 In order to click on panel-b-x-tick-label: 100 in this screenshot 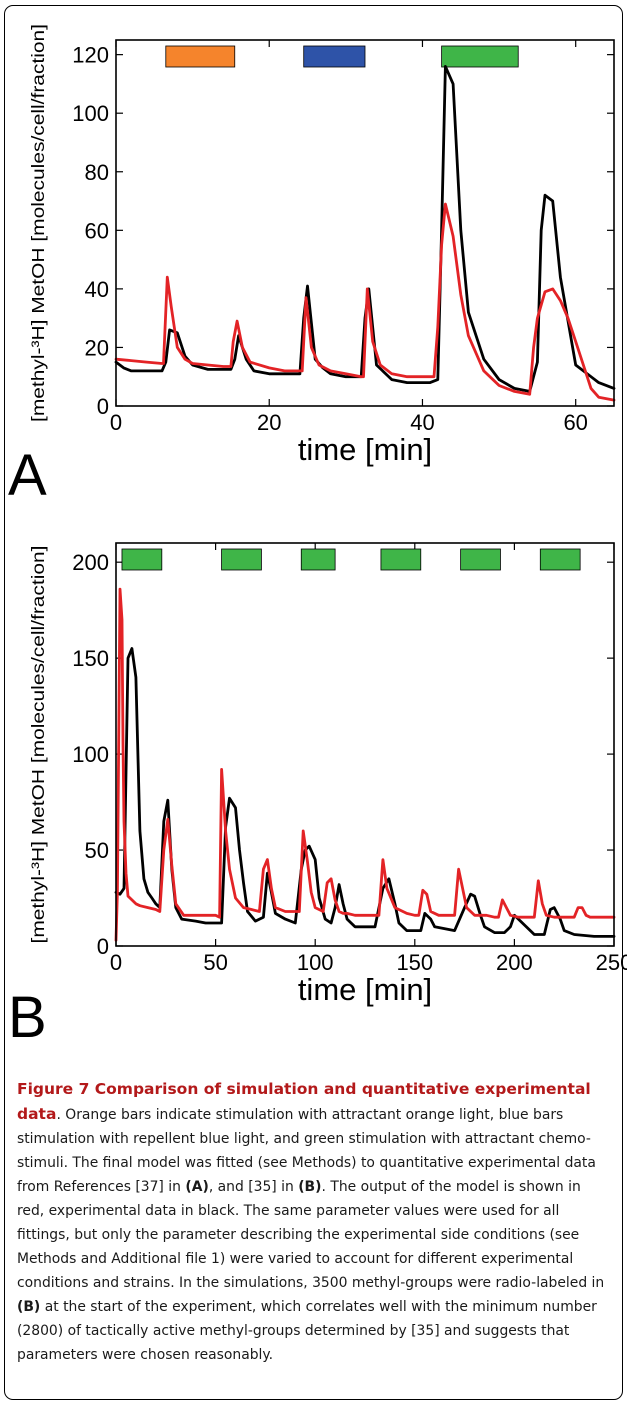, I will do `click(315, 962)`.